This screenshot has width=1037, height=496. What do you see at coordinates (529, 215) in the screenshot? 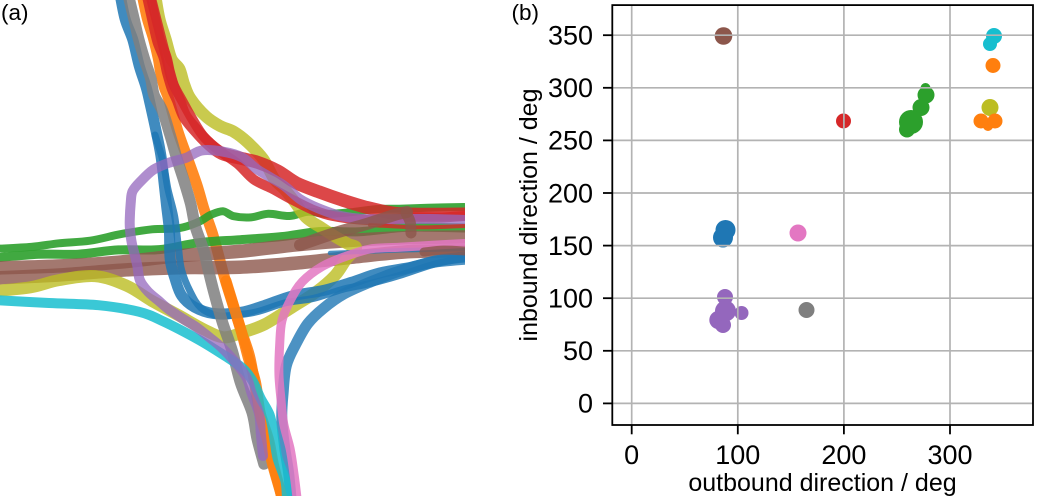
I see `svg-text: inbound direction / deg` at bounding box center [529, 215].